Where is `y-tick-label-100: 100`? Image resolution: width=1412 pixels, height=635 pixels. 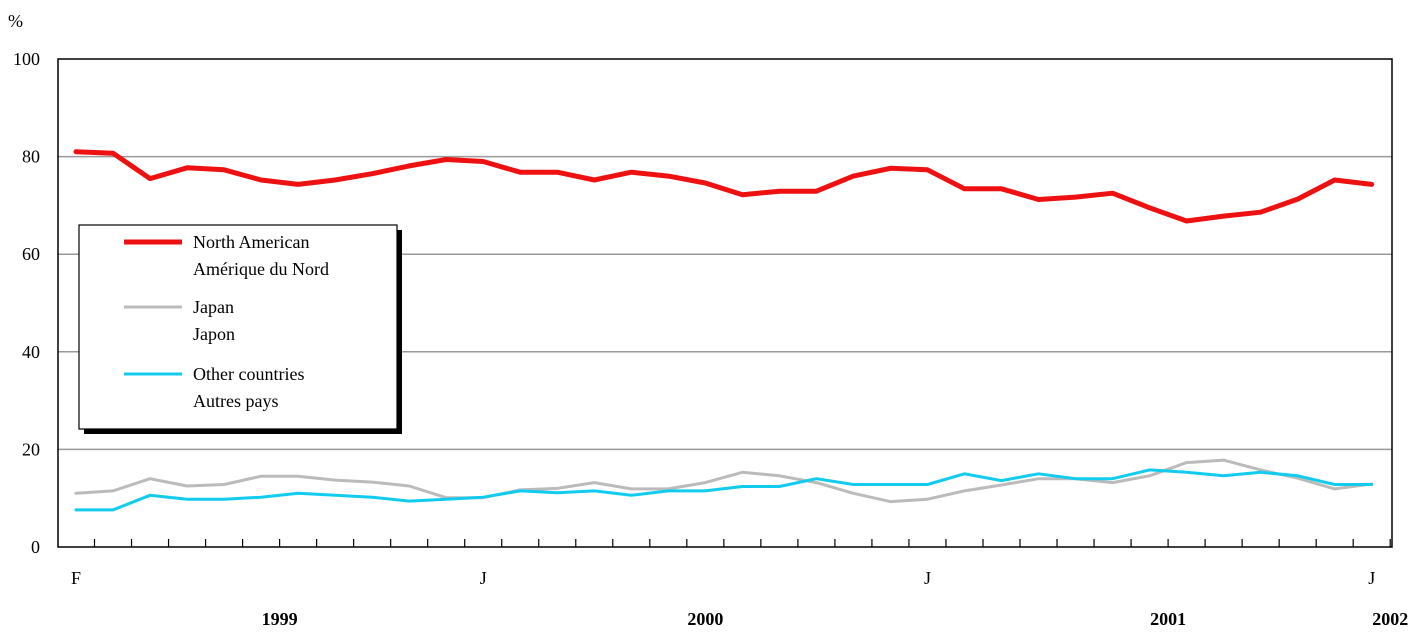
y-tick-label-100: 100 is located at coordinates (26, 59).